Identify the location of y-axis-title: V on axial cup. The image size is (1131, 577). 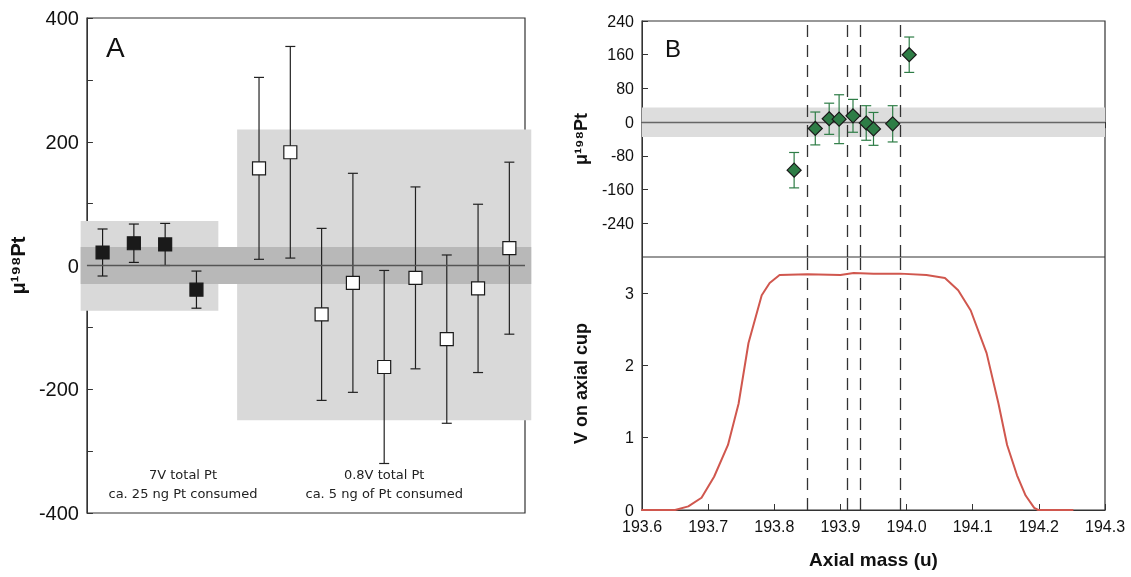
(581, 383).